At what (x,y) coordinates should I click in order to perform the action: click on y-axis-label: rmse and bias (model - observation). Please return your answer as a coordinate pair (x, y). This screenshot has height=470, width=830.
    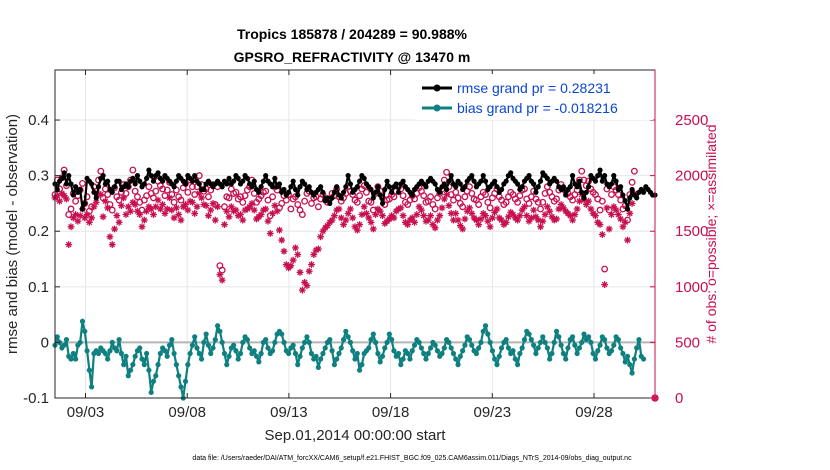
    Looking at the image, I should click on (12, 234).